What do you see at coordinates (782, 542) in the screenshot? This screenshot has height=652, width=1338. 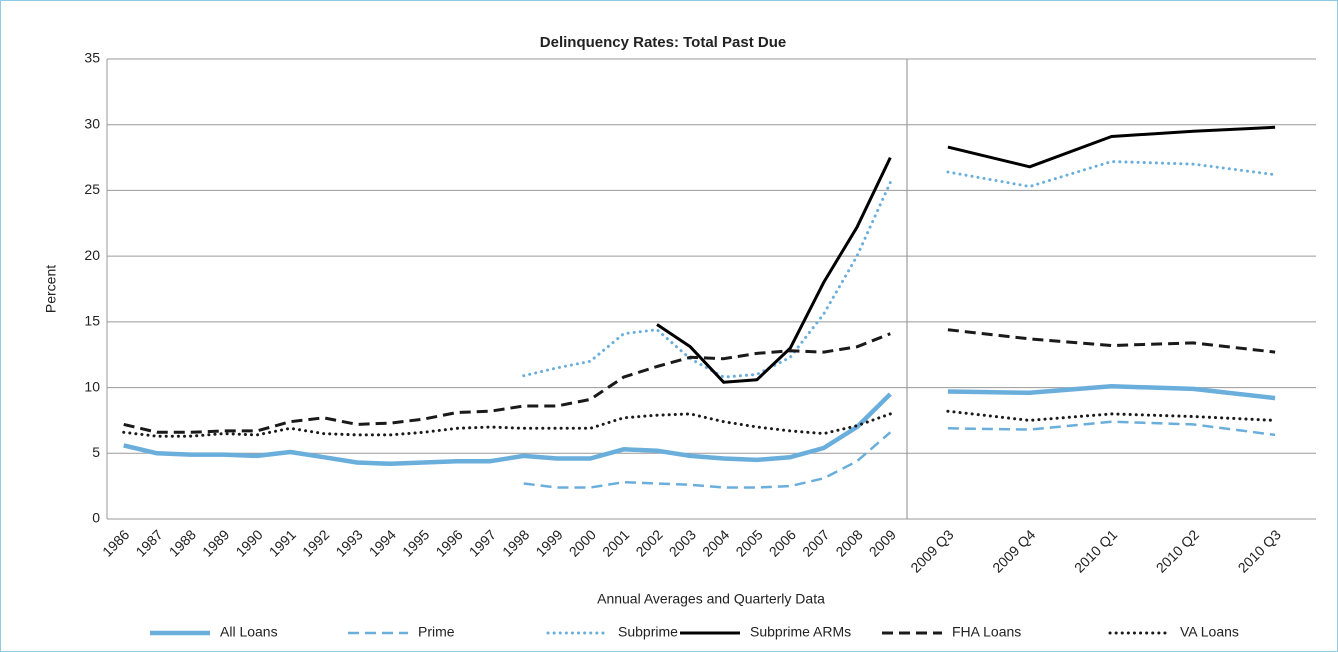 I see `x-tick-label: 2006` at bounding box center [782, 542].